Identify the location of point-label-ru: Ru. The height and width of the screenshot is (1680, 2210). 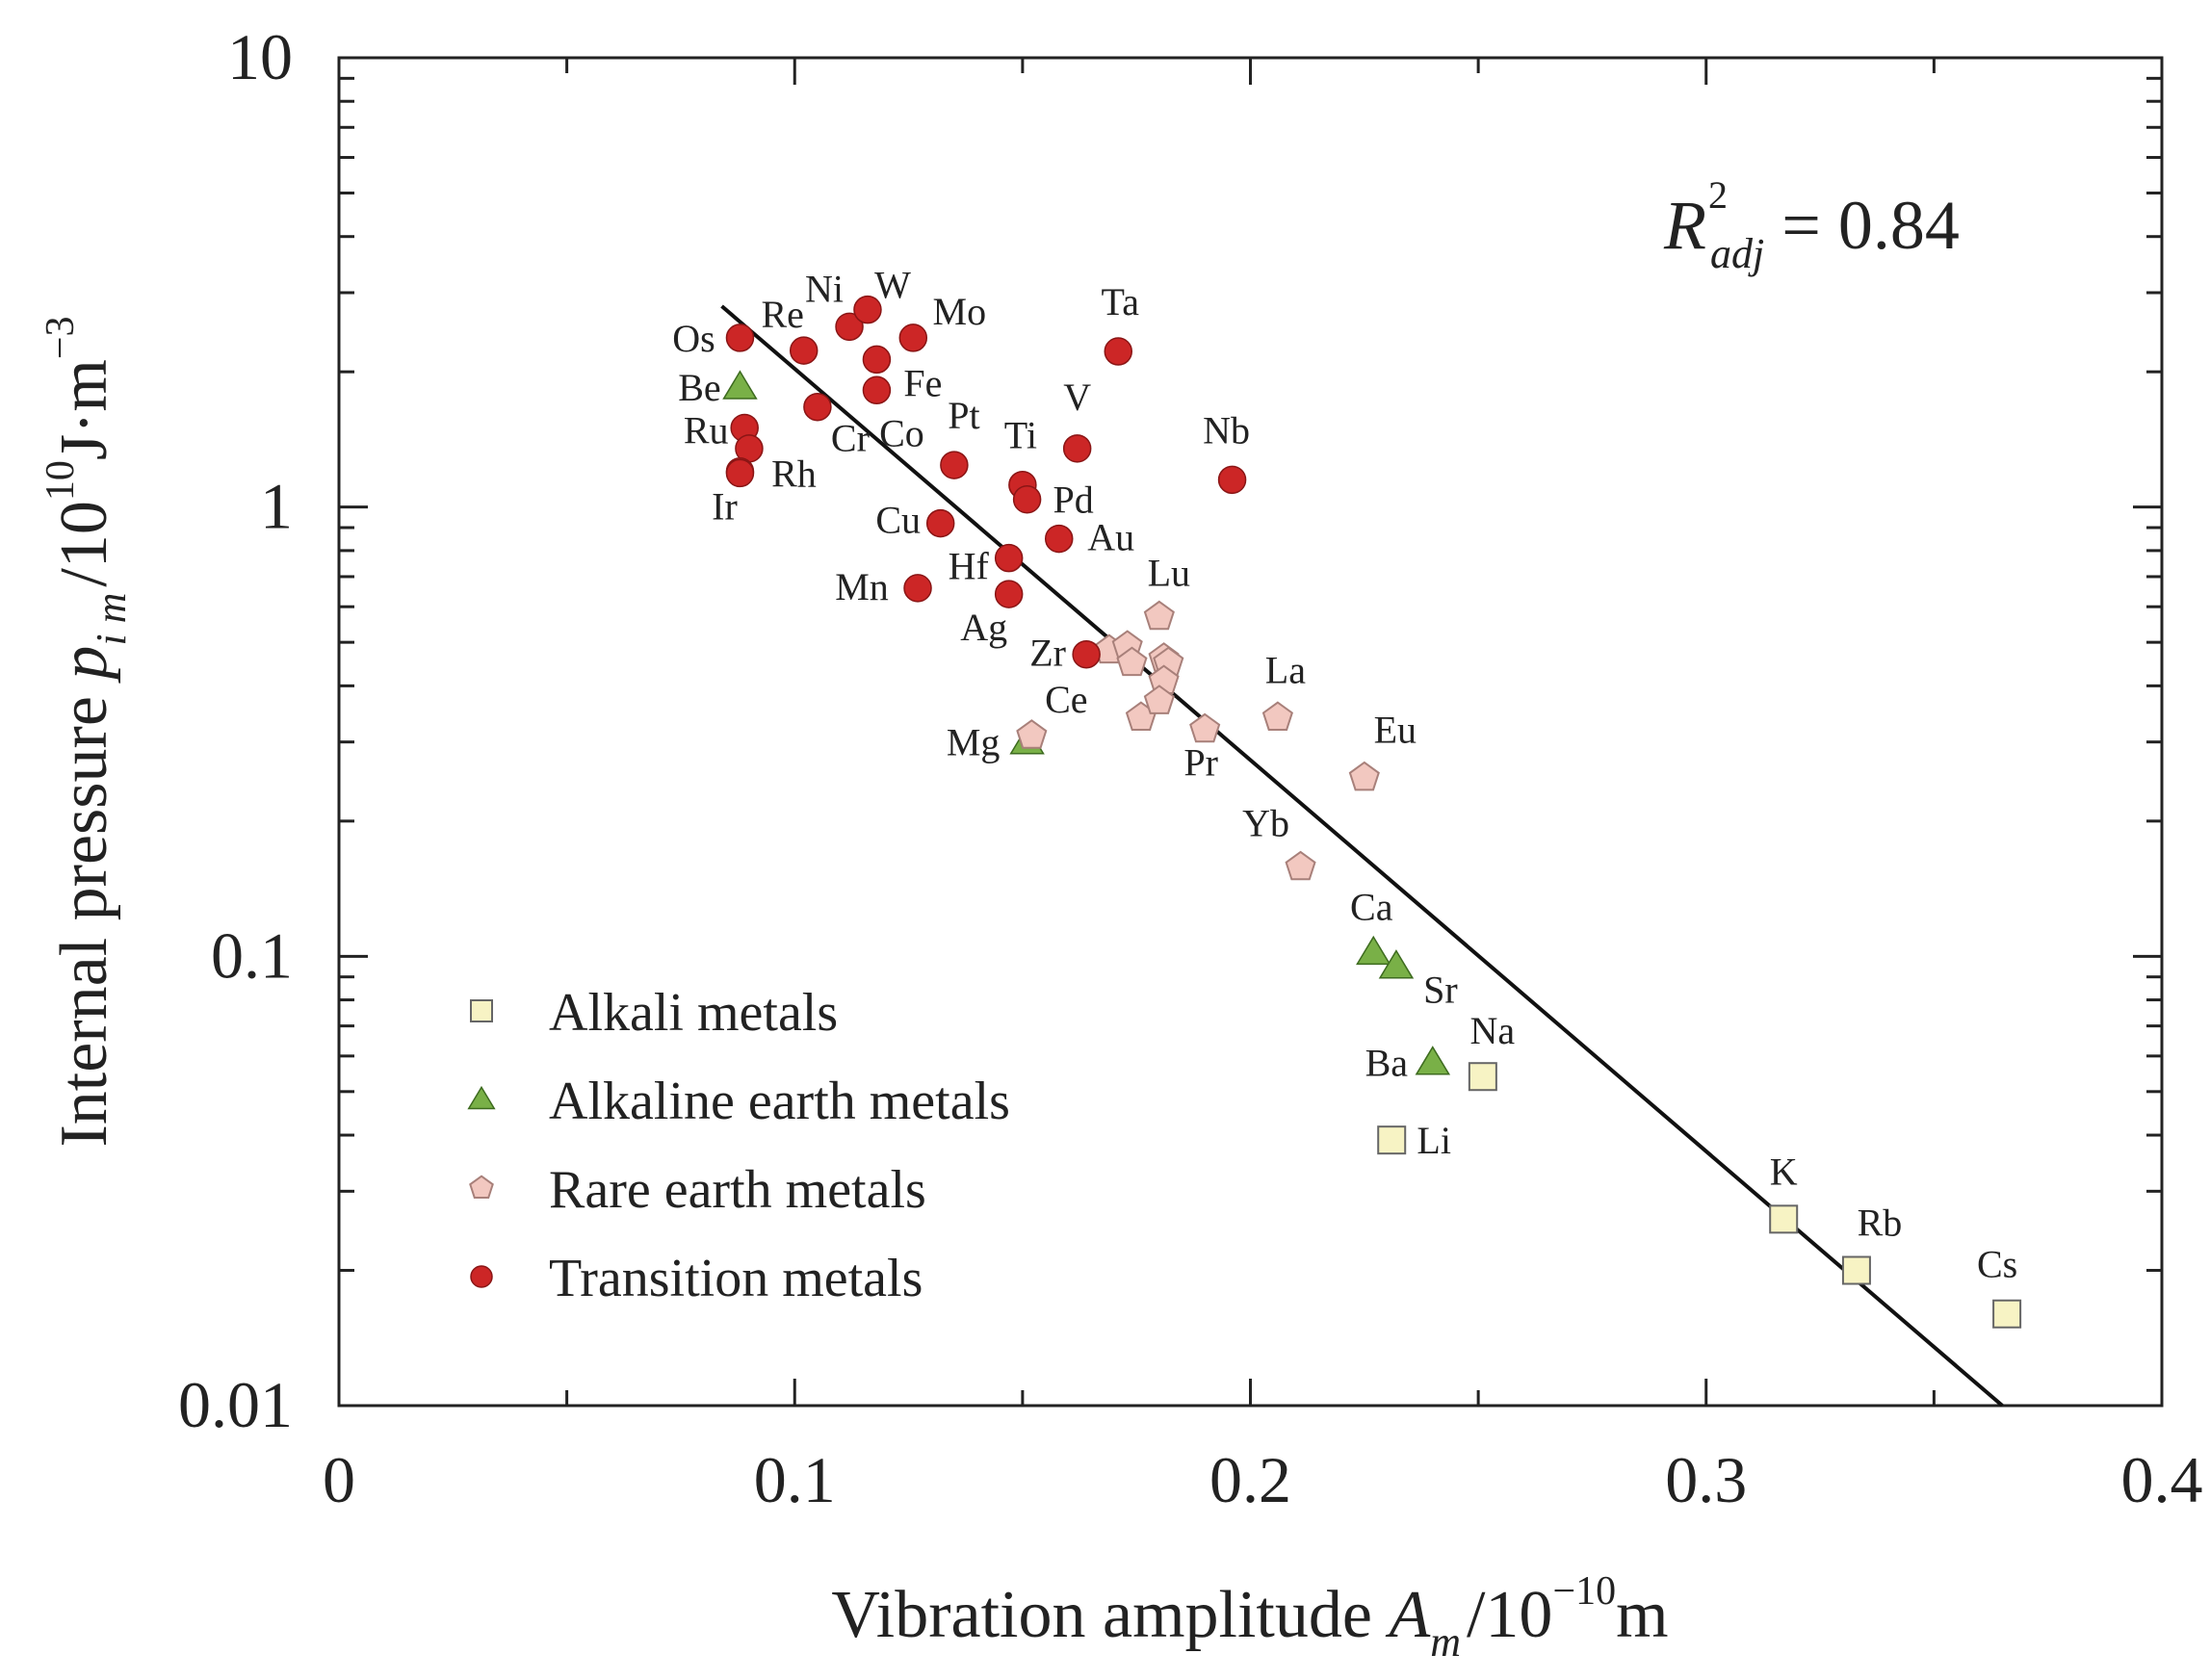
(706, 430).